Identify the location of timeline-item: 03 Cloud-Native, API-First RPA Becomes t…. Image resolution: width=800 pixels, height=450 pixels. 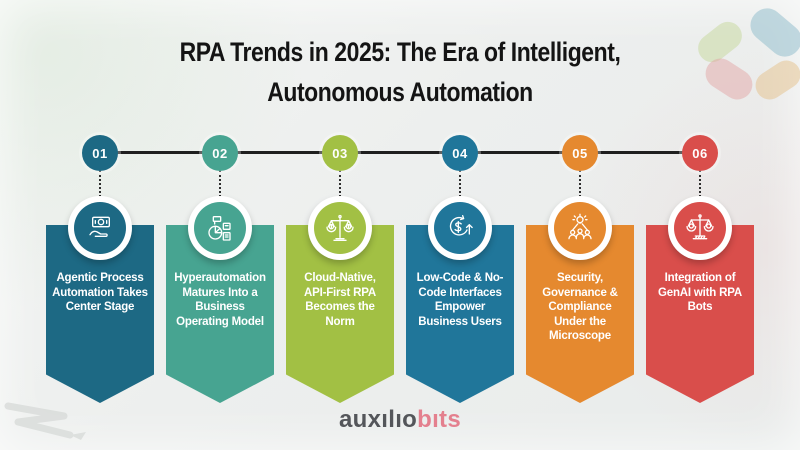
(340, 271).